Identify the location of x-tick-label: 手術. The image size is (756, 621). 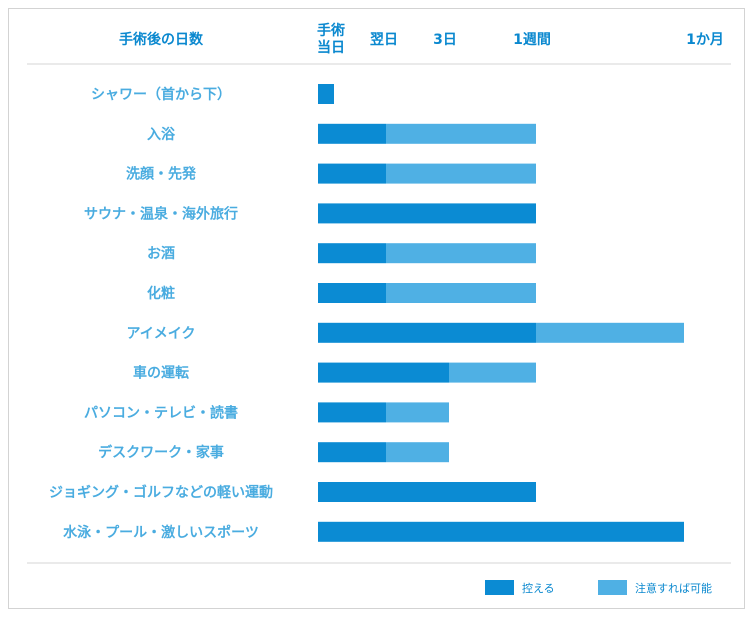
(331, 30).